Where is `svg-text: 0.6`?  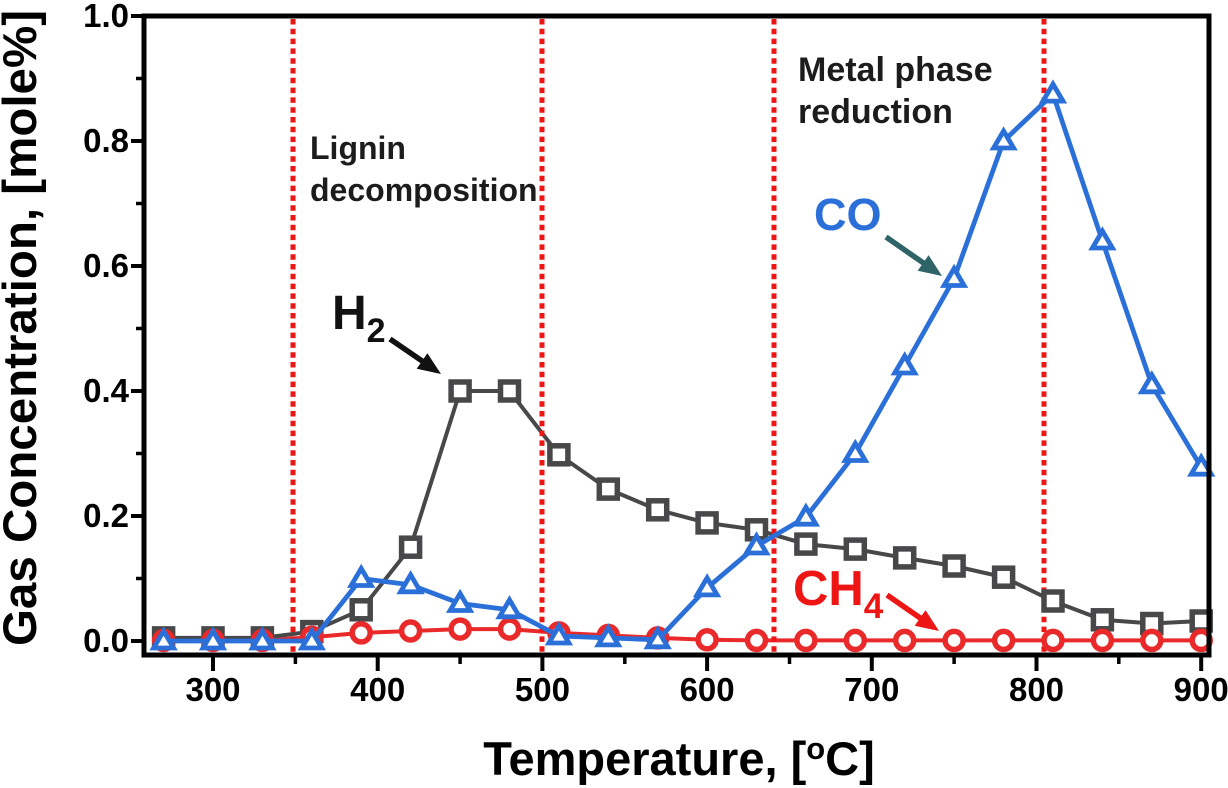 svg-text: 0.6 is located at coordinates (106, 265).